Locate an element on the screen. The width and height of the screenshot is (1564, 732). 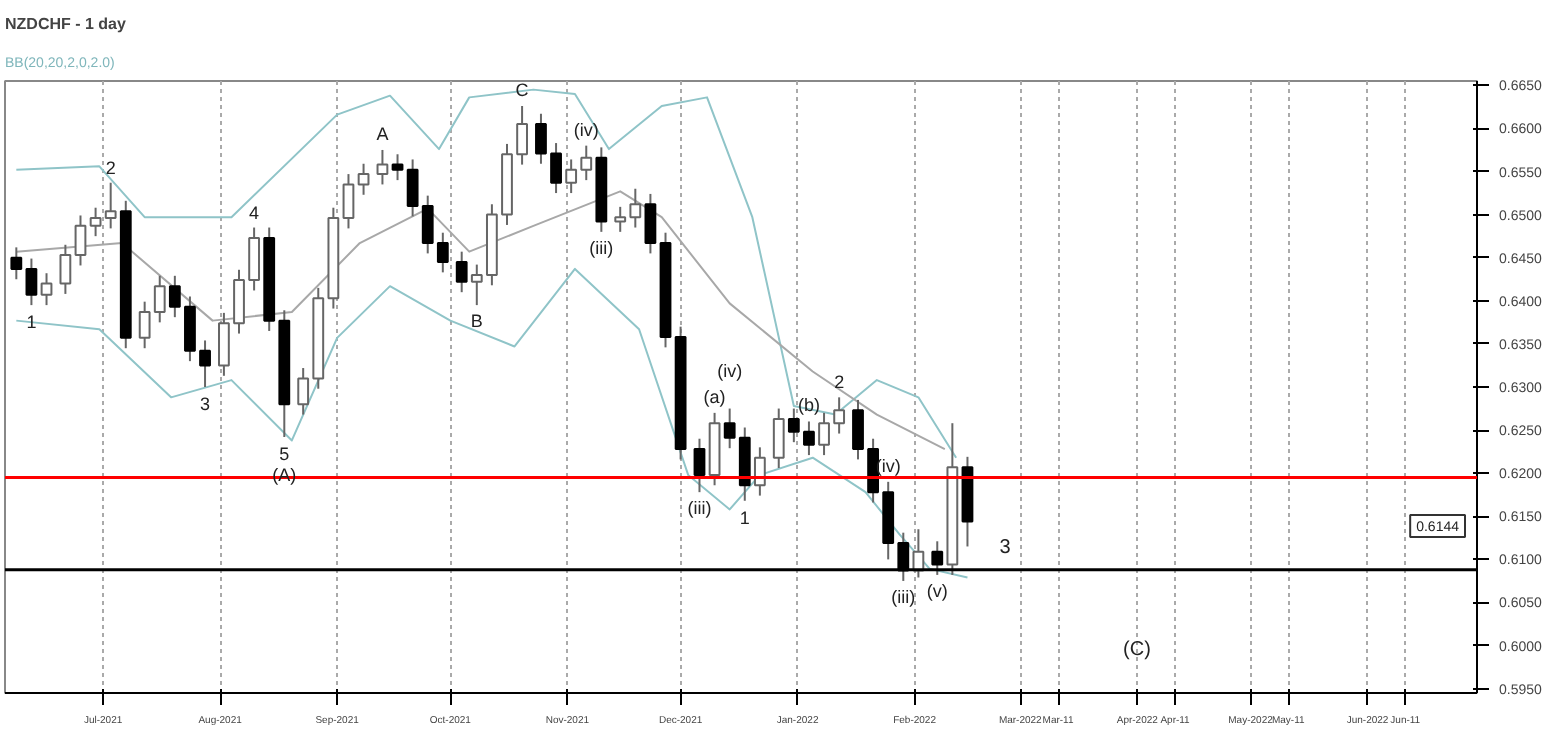
annotation: (C) is located at coordinates (1137, 650).